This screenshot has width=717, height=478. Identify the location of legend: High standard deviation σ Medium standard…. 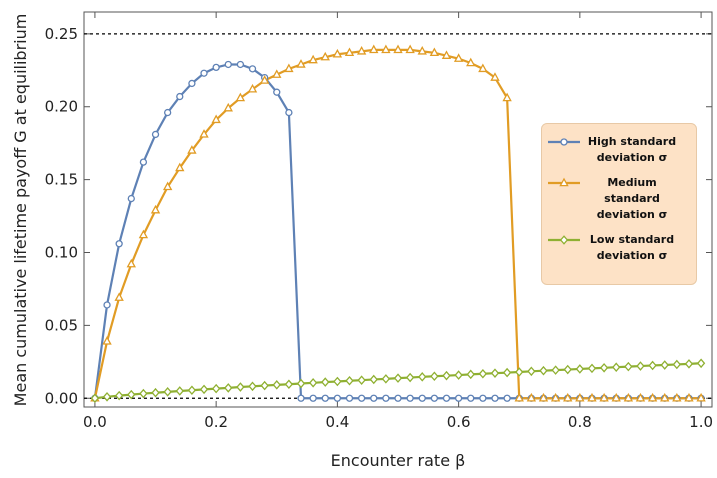
(619, 204).